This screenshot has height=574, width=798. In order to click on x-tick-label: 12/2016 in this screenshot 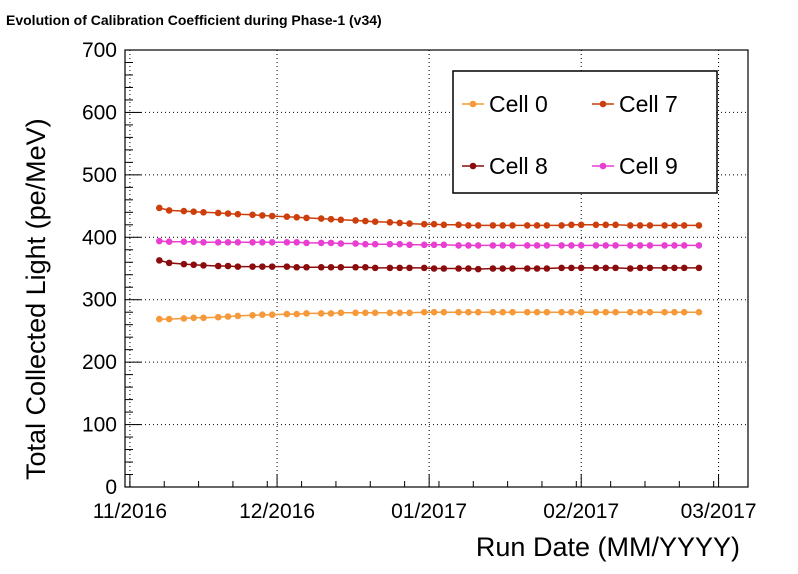, I will do `click(277, 511)`.